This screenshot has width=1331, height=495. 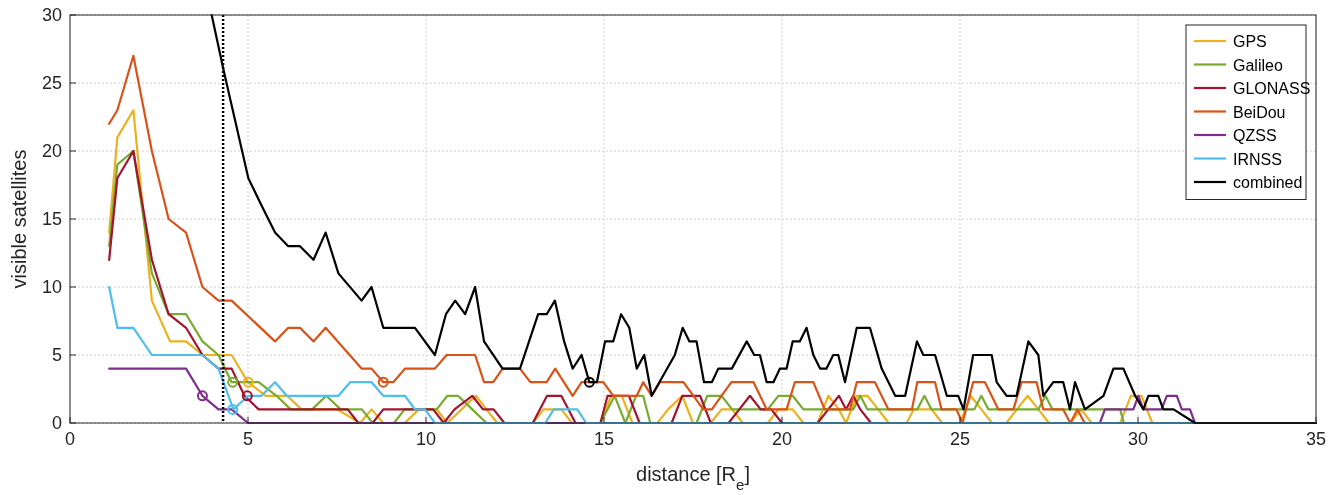 I want to click on y-tick-label: 15, so click(x=51, y=219).